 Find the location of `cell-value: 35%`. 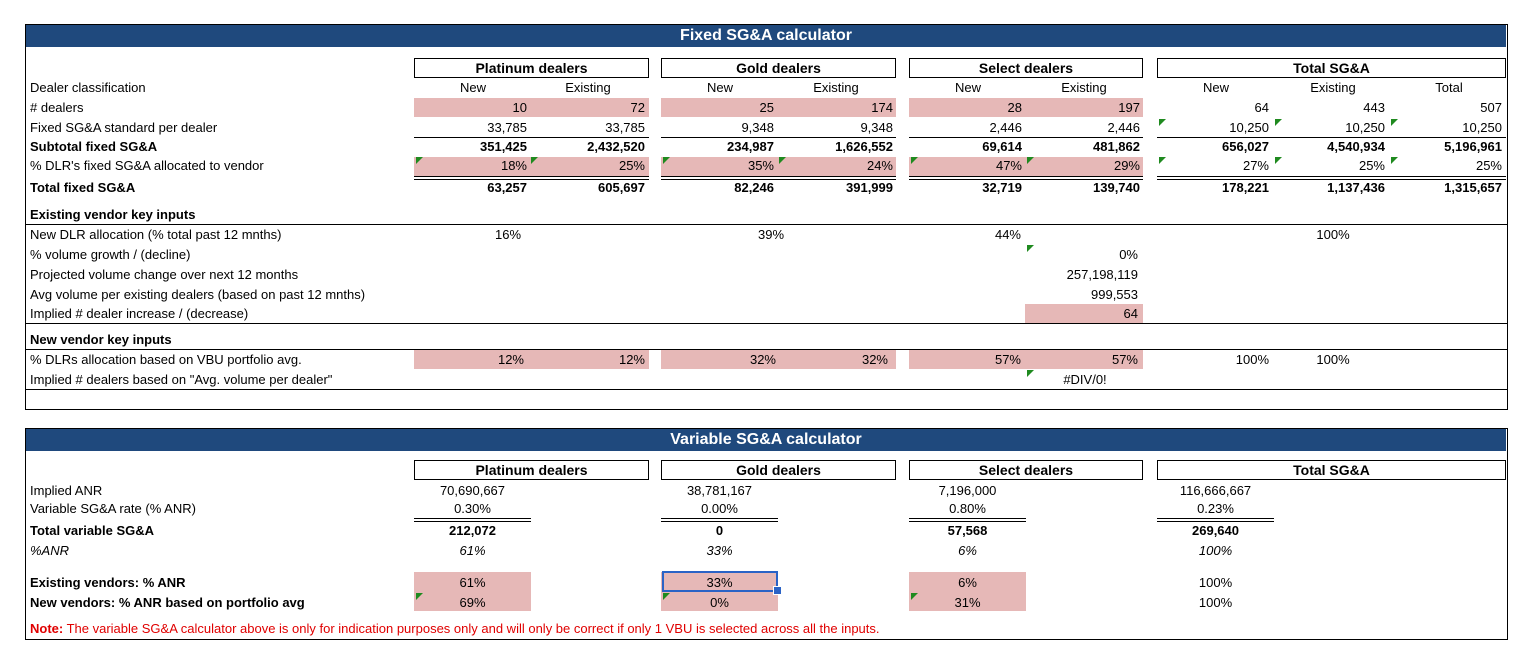

cell-value: 35% is located at coordinates (760, 165).